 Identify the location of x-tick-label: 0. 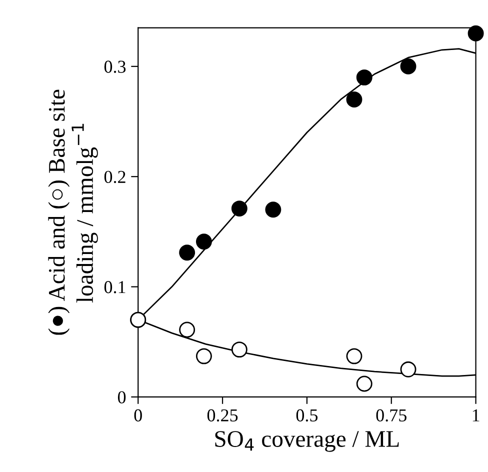
(138, 415).